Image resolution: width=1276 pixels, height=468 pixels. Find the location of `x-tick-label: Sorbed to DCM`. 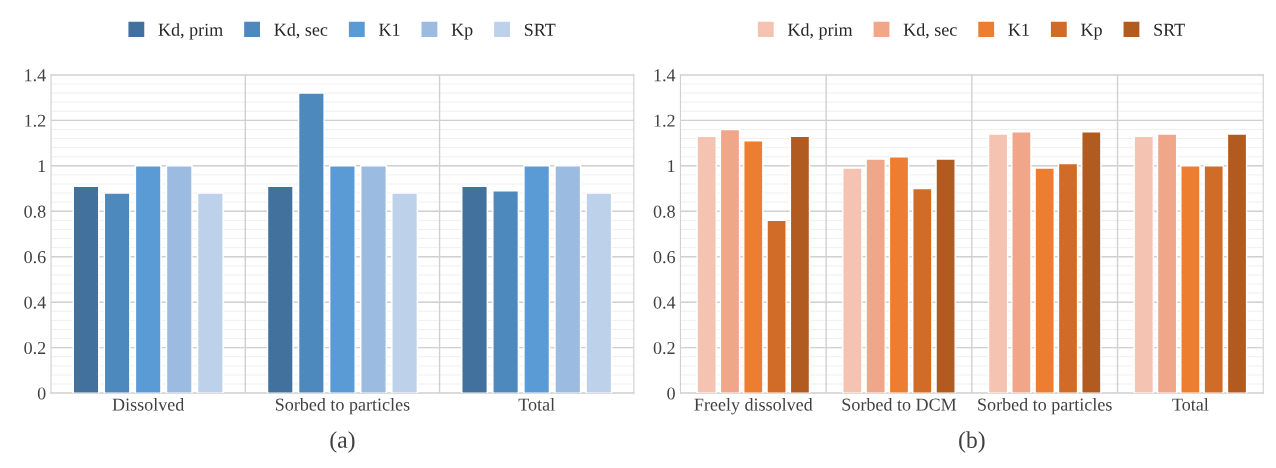

x-tick-label: Sorbed to DCM is located at coordinates (899, 404).